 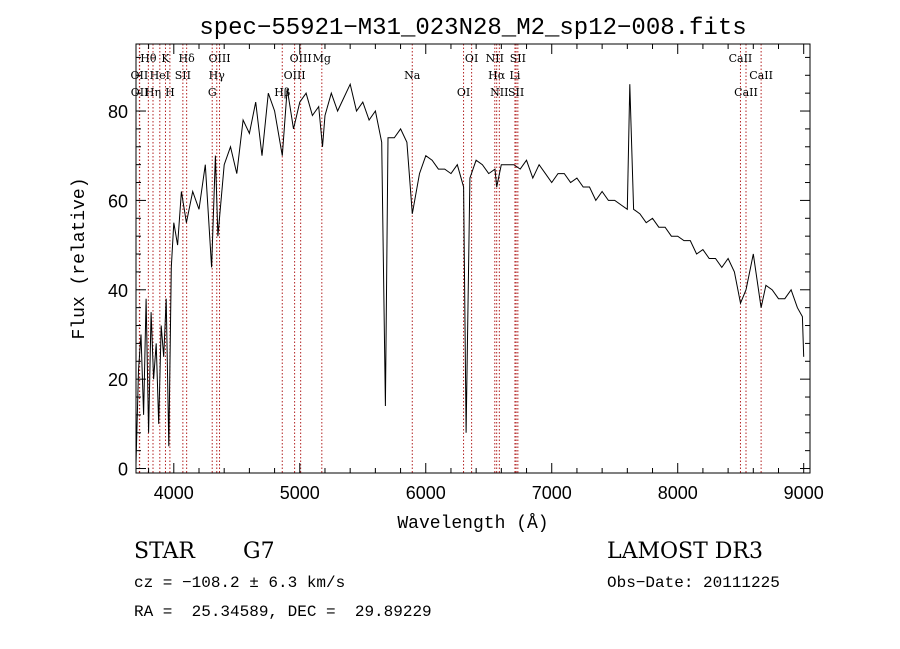 I want to click on x-tick-label: 8000, so click(x=678, y=493).